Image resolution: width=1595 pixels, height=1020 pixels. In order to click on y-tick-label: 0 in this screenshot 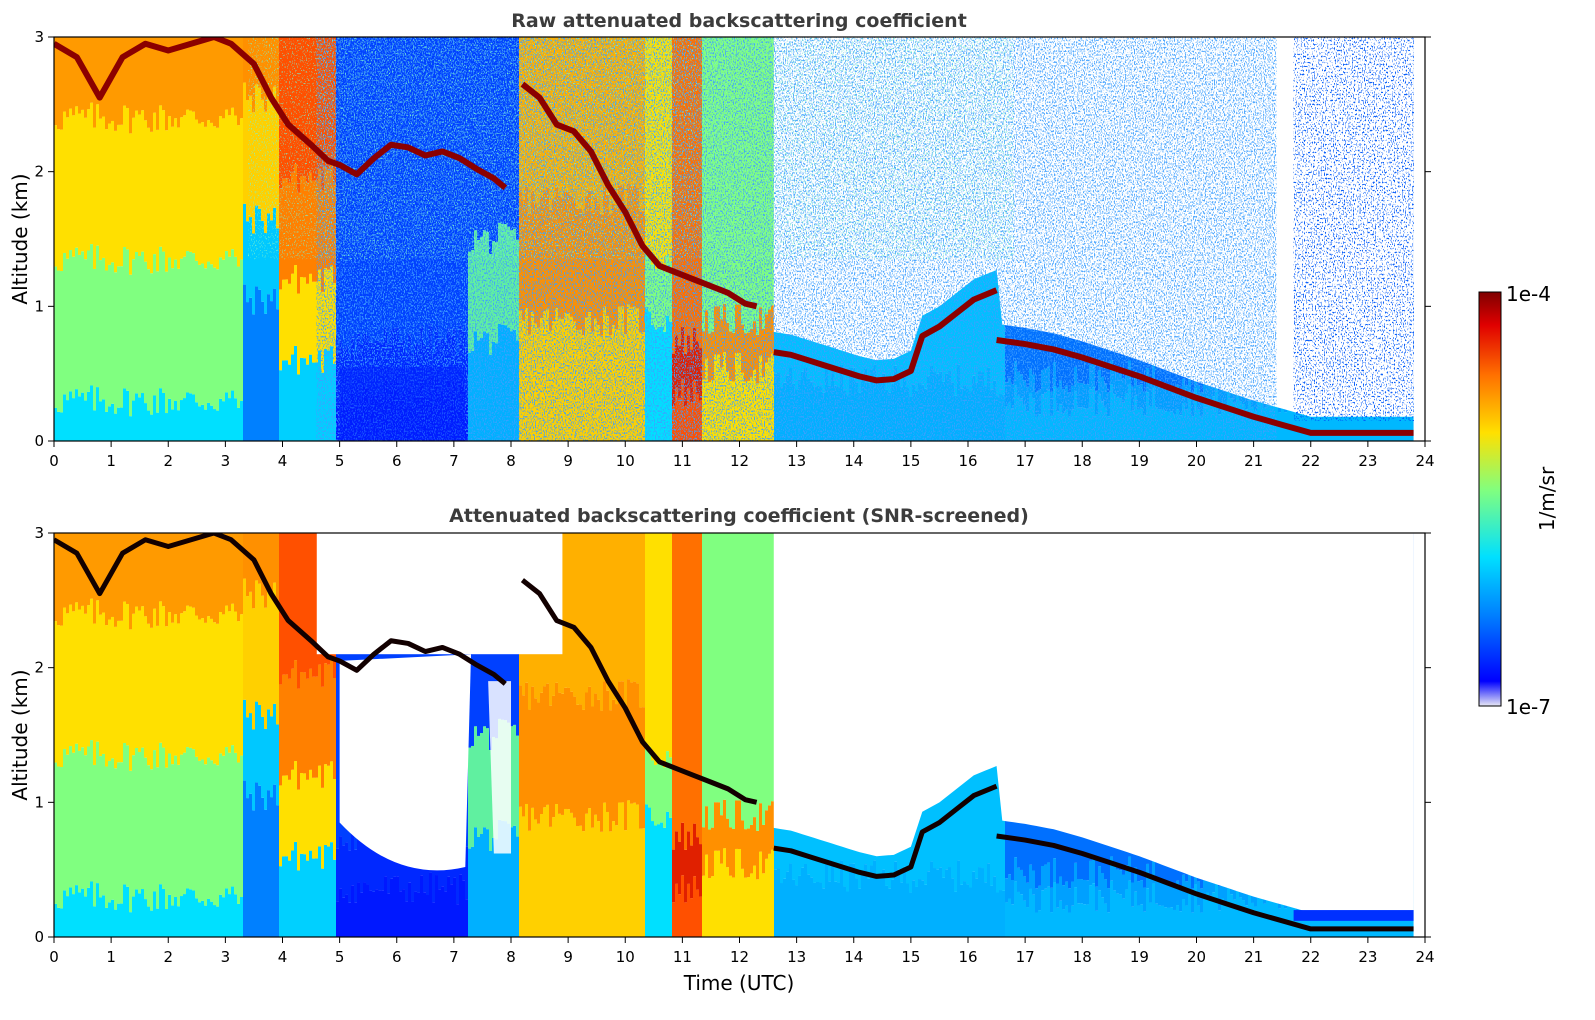, I will do `click(39, 937)`.